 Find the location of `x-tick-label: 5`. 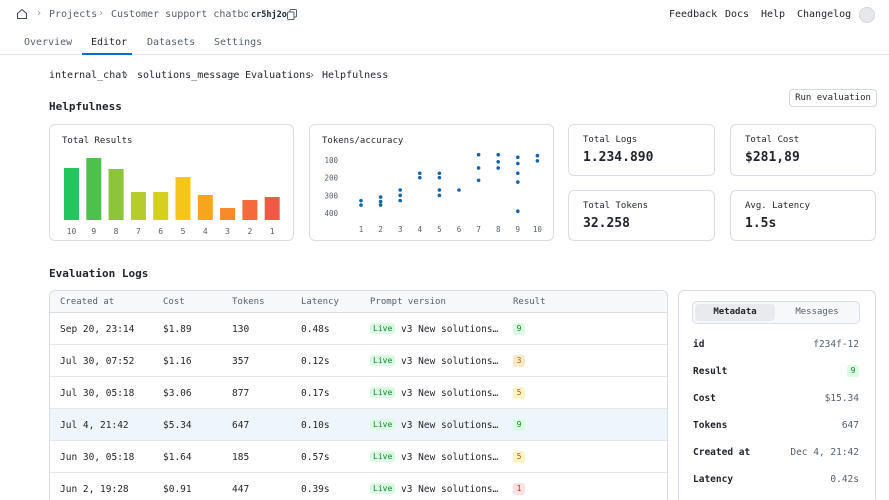

x-tick-label: 5 is located at coordinates (183, 231).